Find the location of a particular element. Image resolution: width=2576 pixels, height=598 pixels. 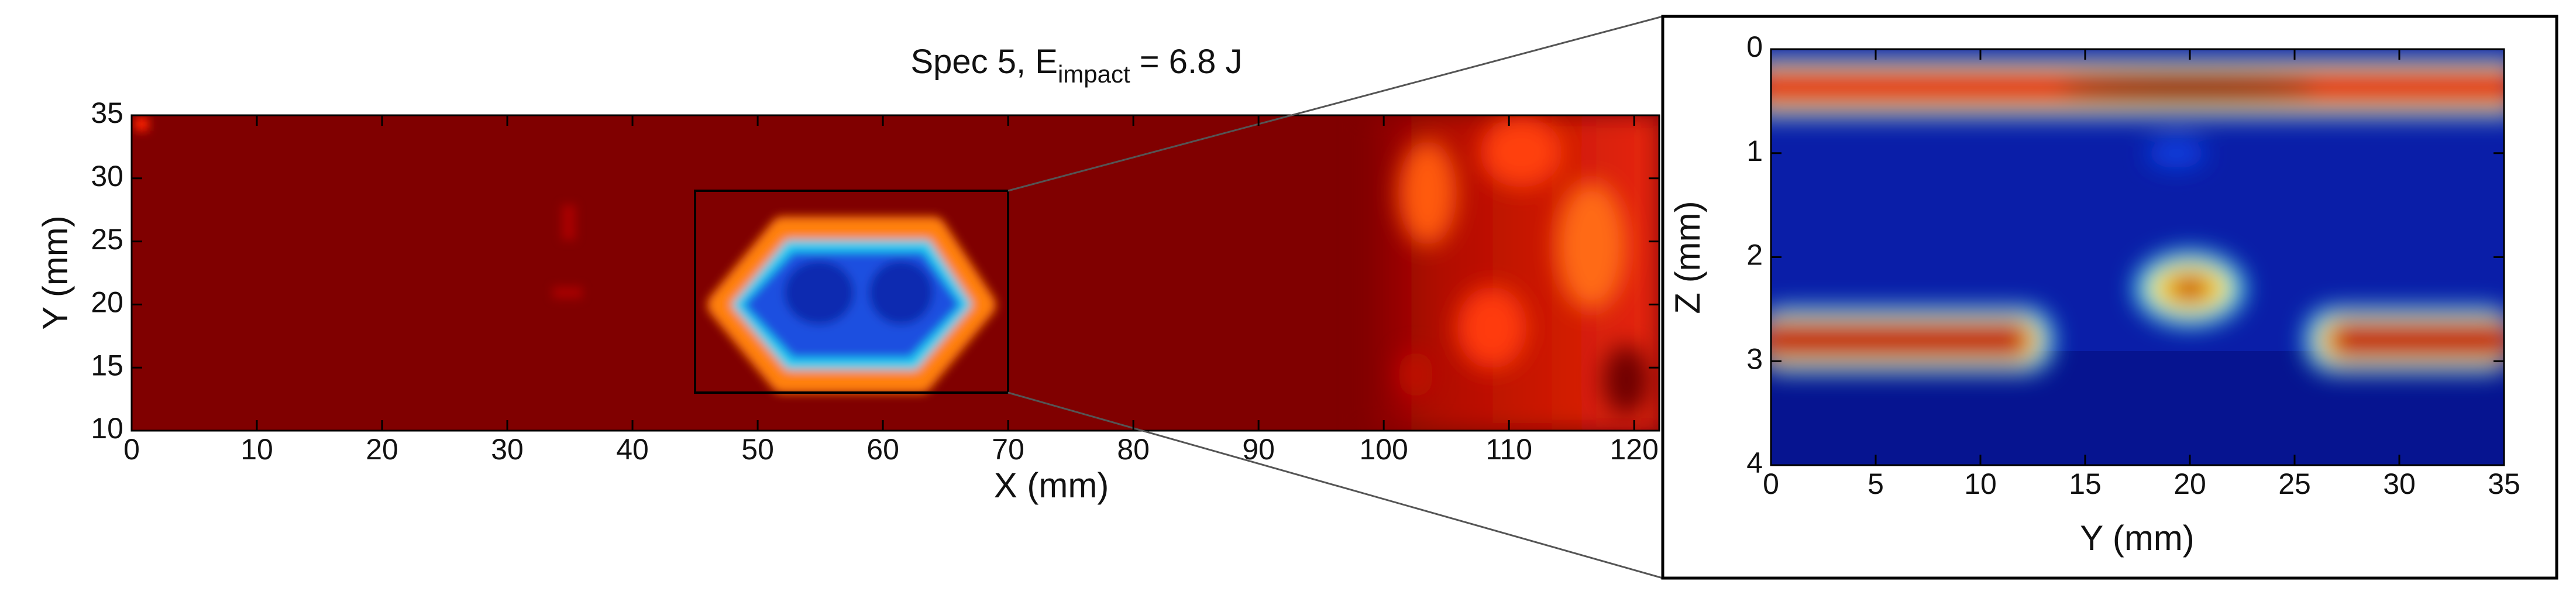

y-tick-label: 3 is located at coordinates (1755, 358).